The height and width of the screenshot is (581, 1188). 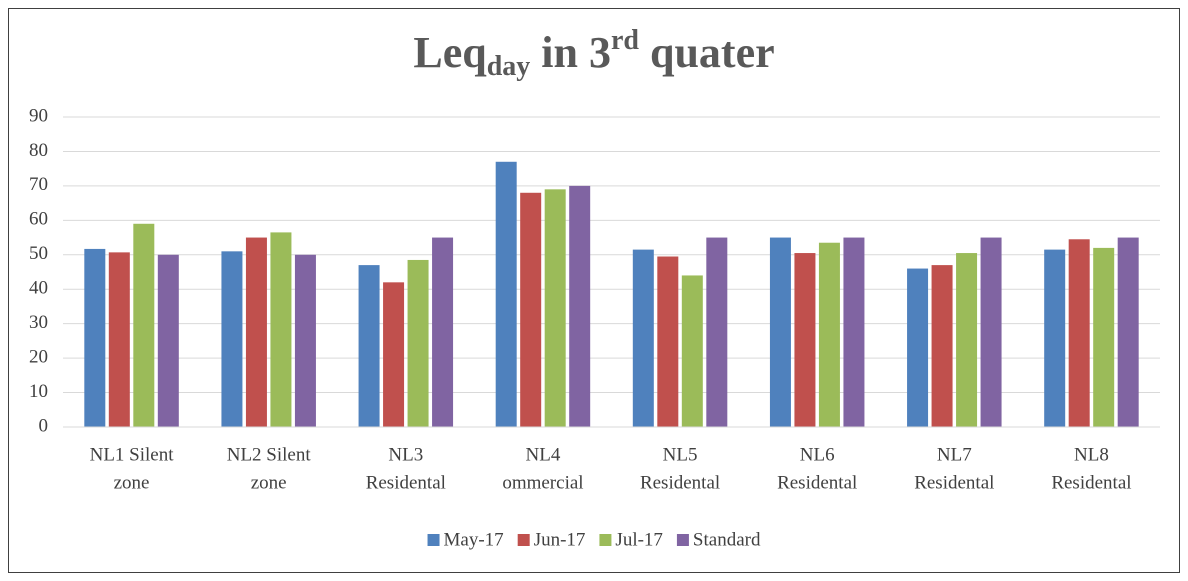 I want to click on x-tick-label: NL6, so click(x=817, y=454).